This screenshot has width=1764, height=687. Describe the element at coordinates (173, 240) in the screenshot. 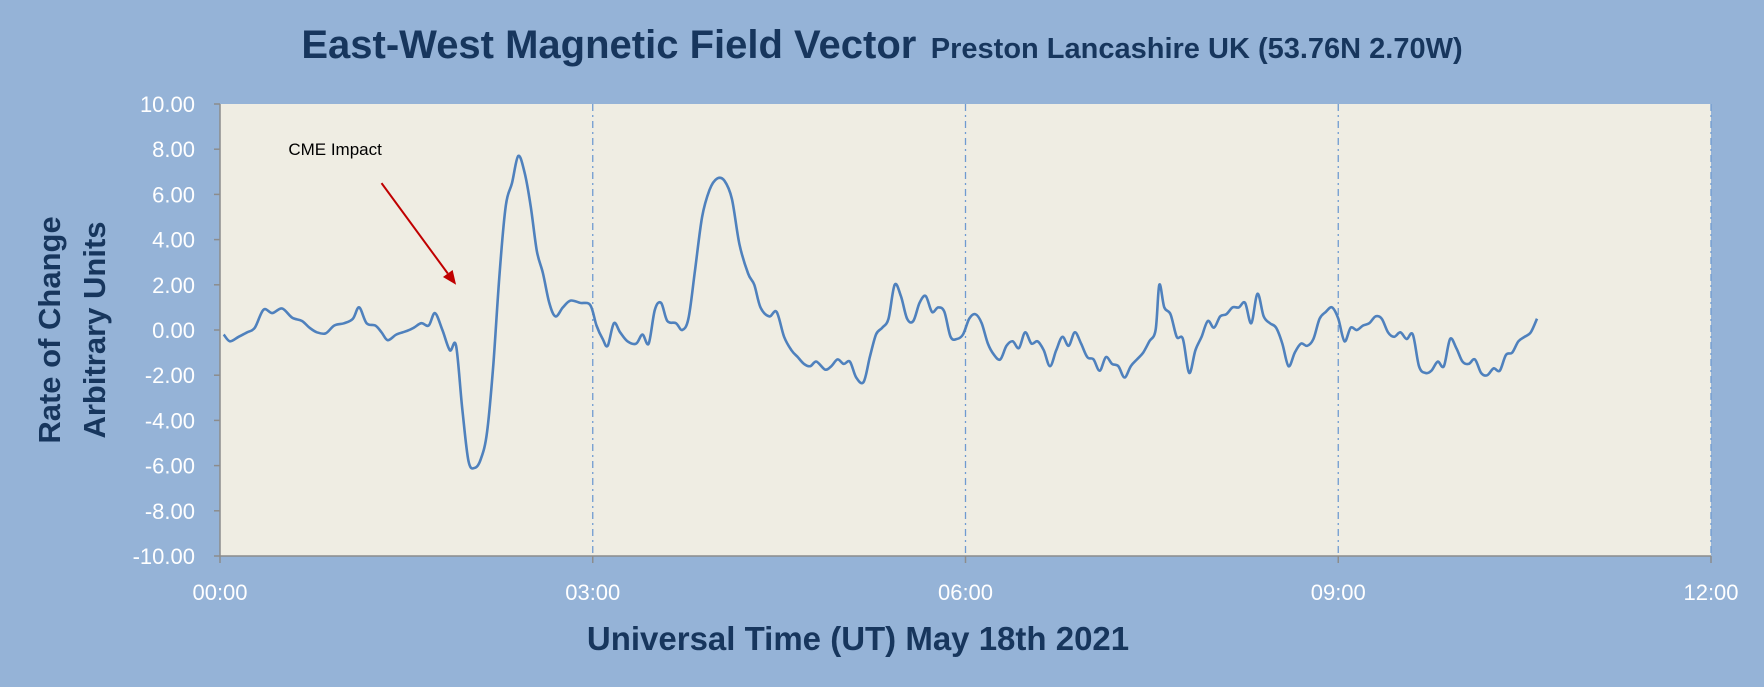

I see `y-tick-label: 4.00` at that location.